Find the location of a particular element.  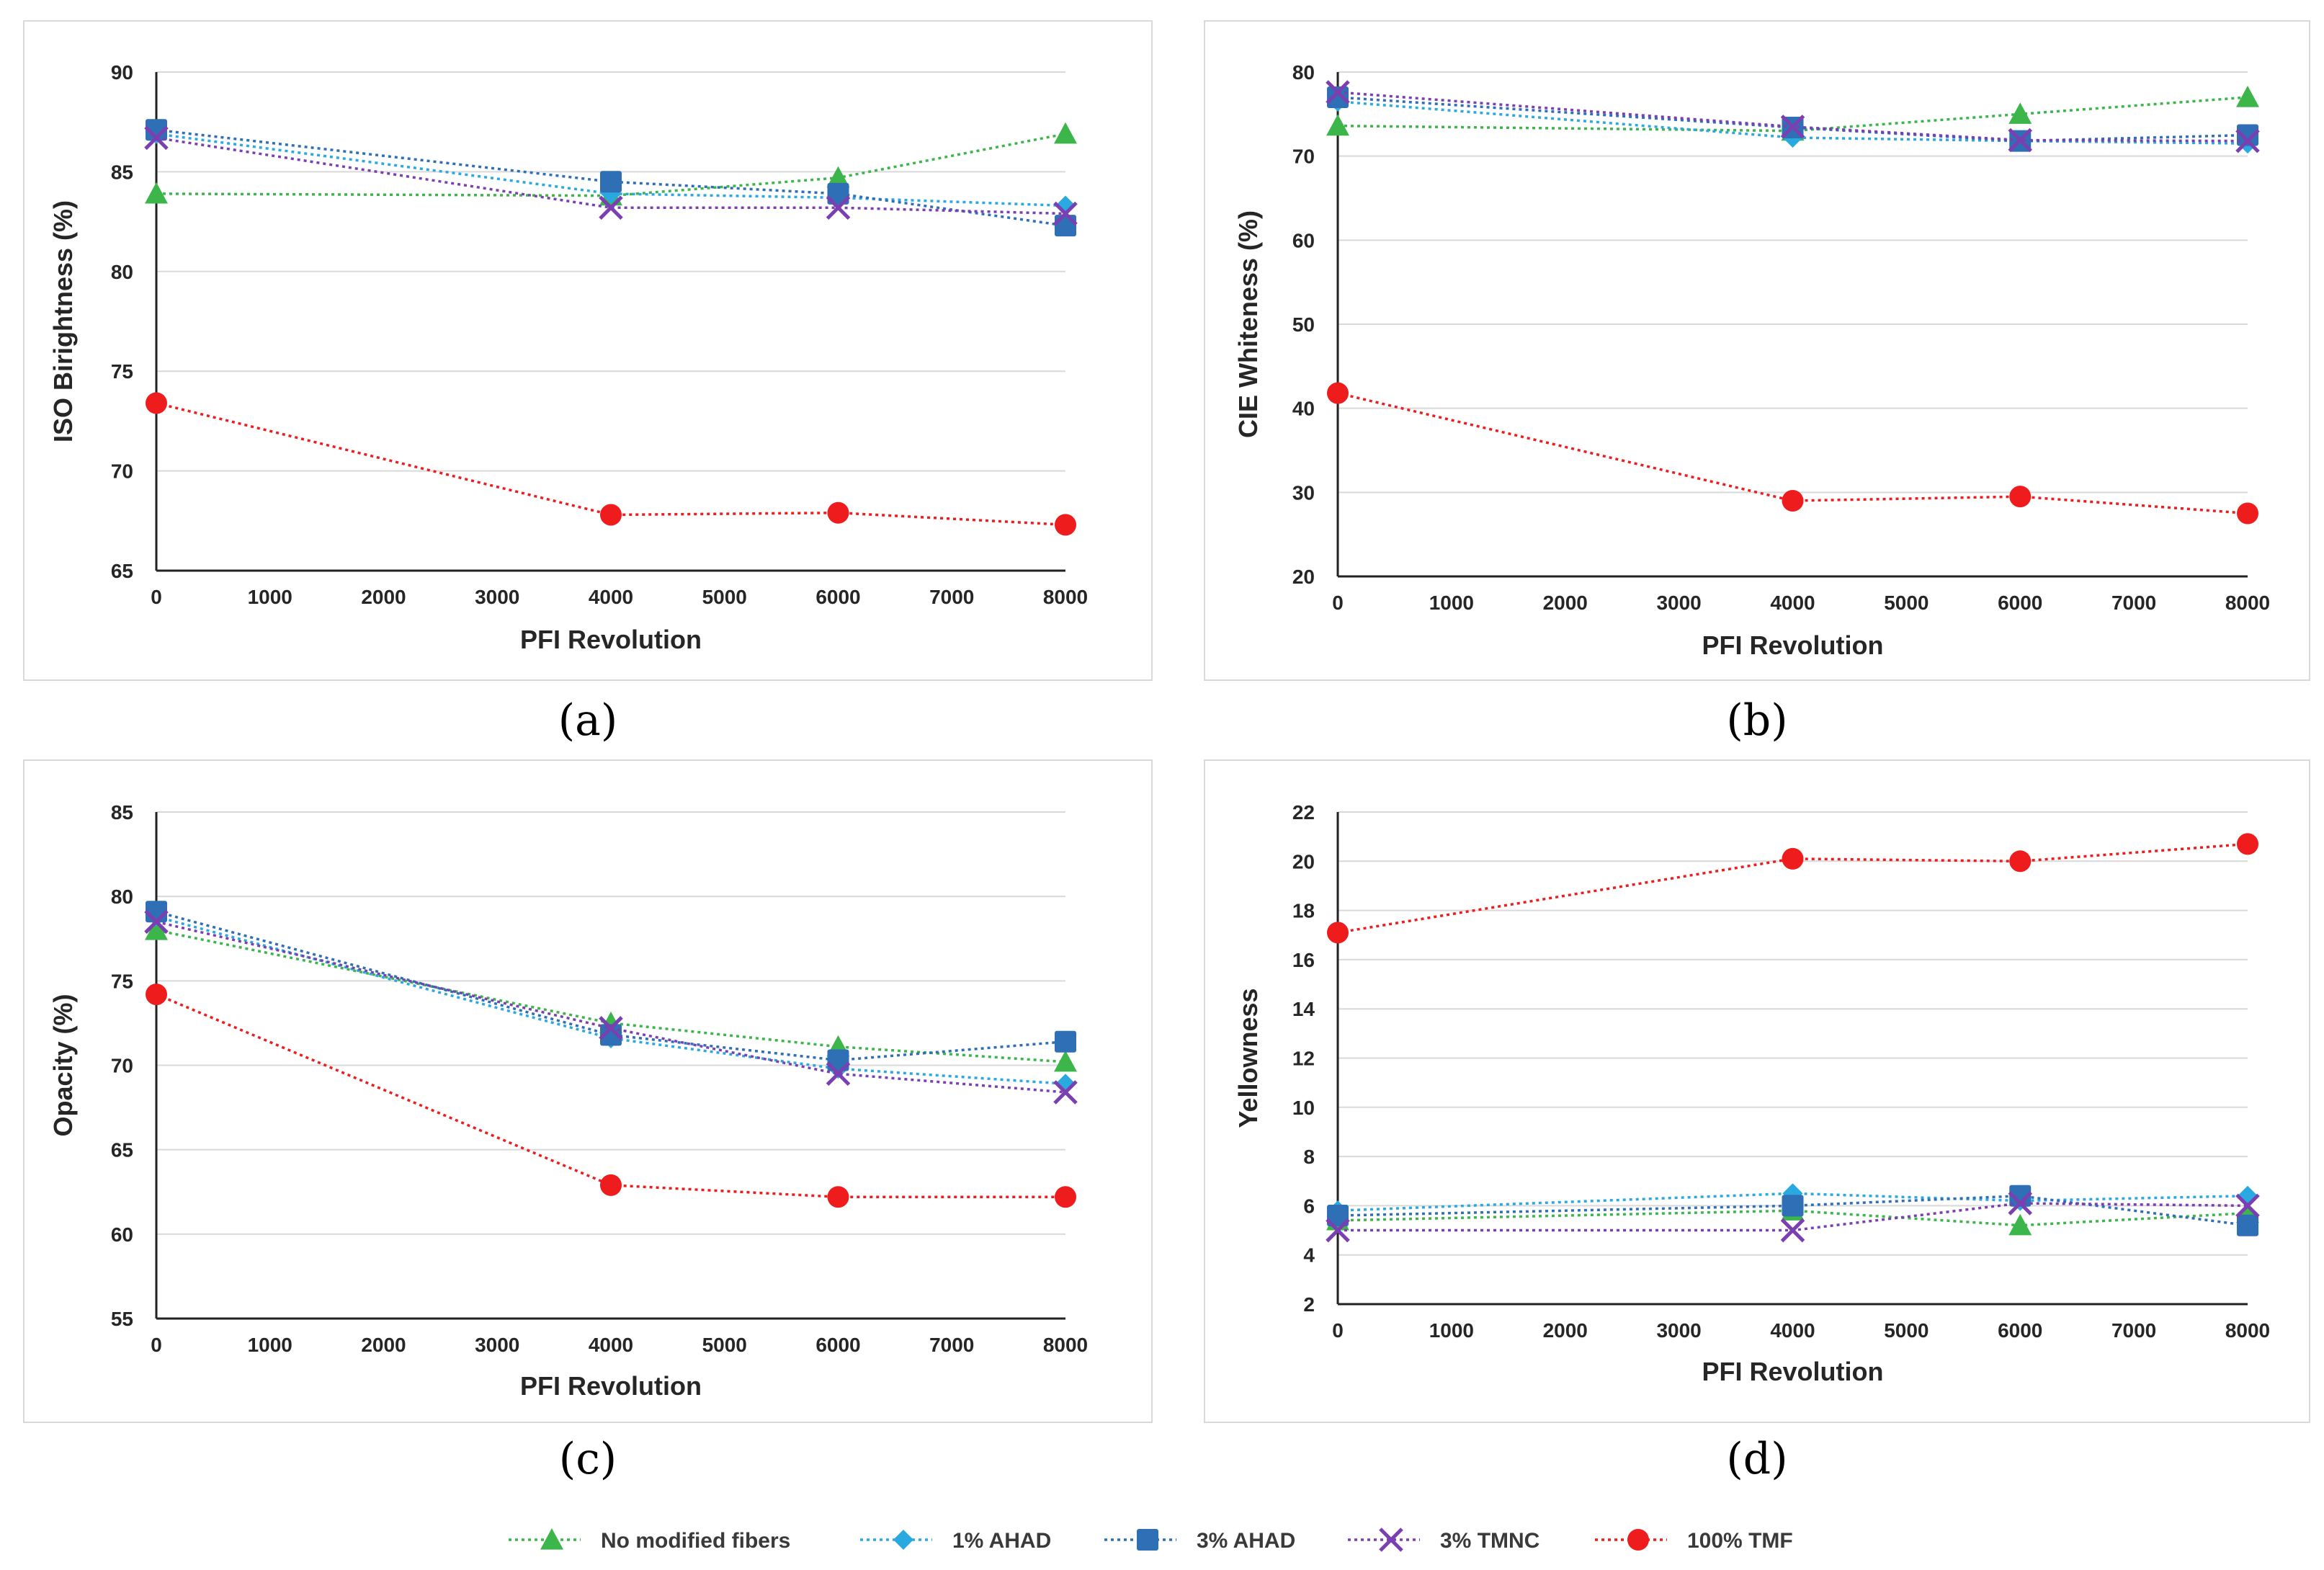

legend-item-1pct-ahad: 1% AHAD is located at coordinates (955, 1541).